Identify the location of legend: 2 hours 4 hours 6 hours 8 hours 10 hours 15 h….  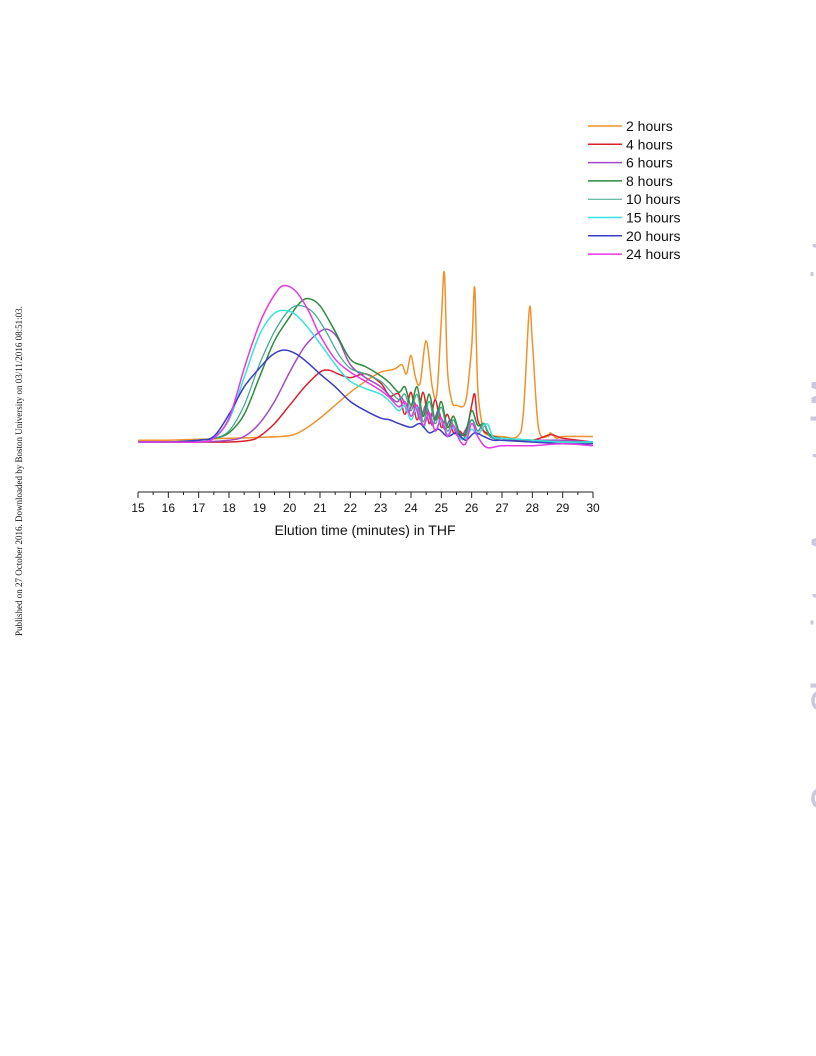
(634, 190).